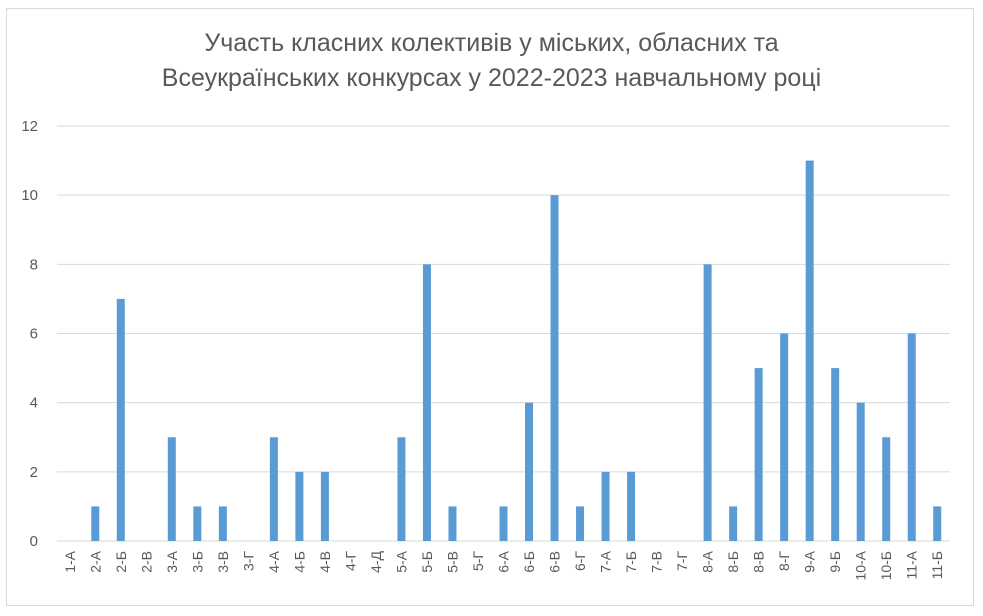  I want to click on x-tick-label: 7-Г, so click(682, 561).